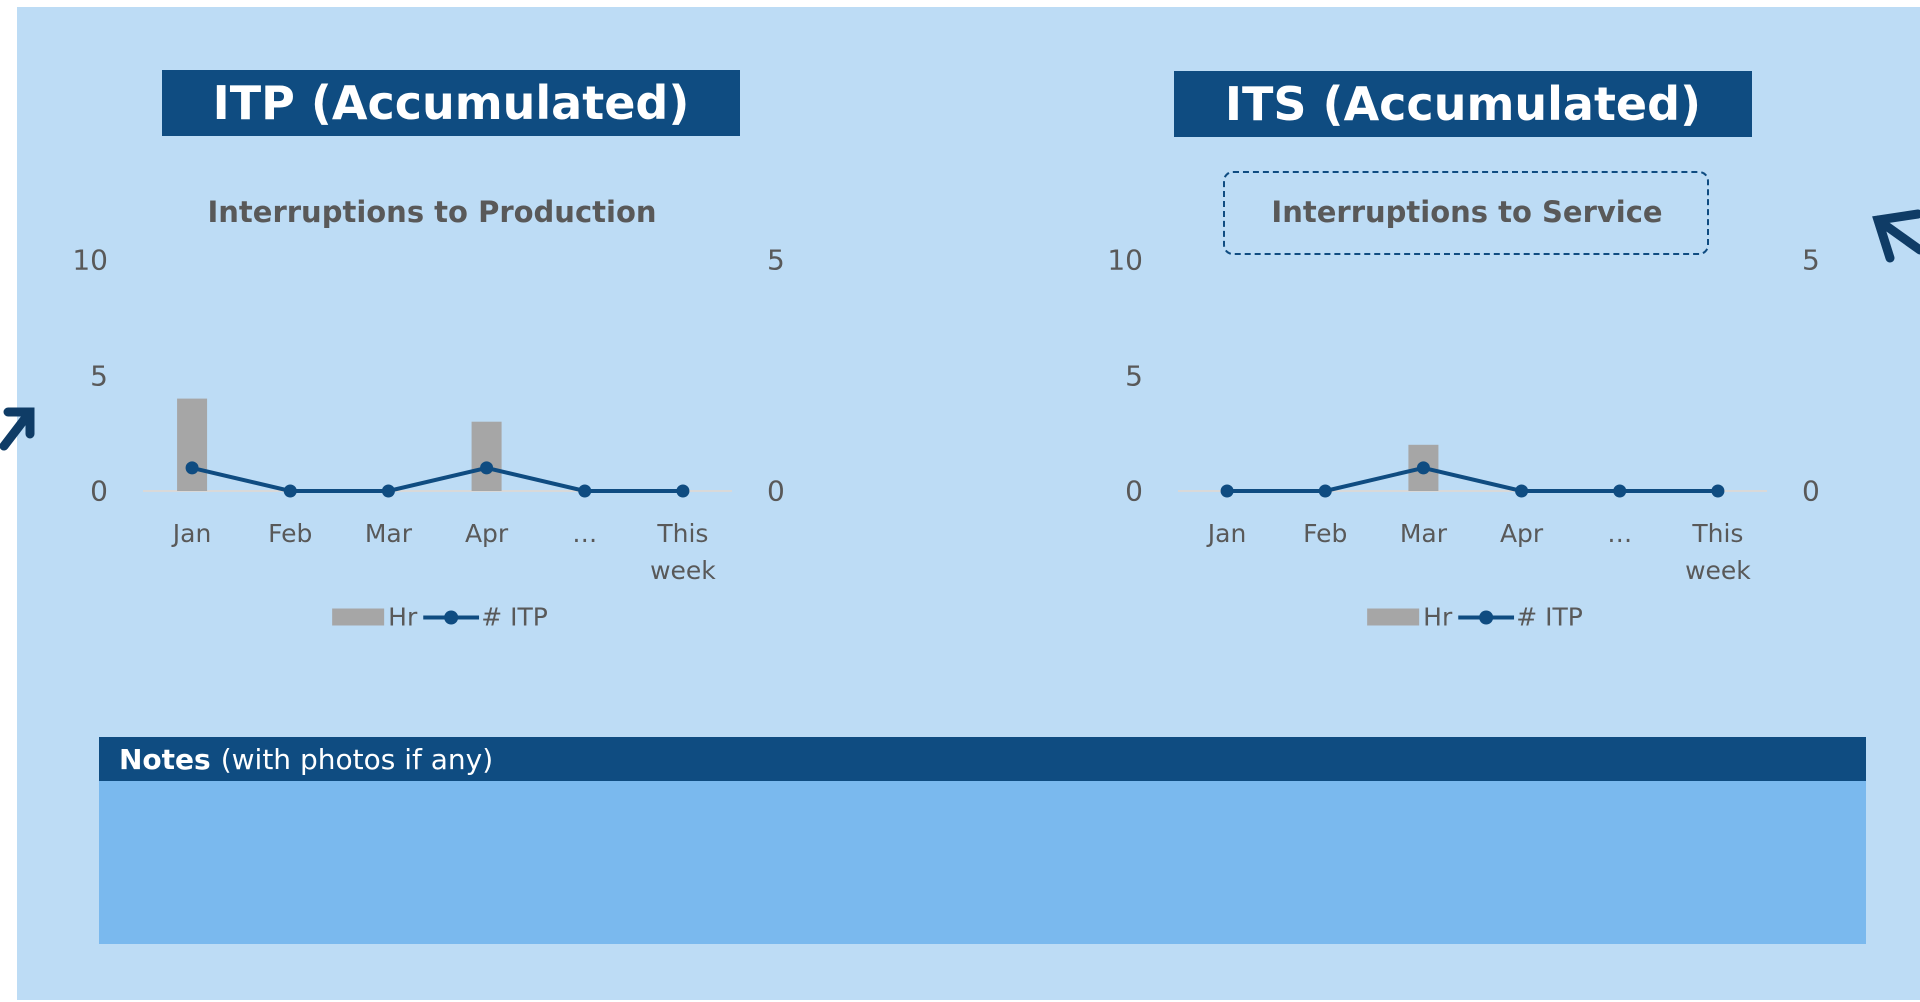 This screenshot has height=1002, width=1920. I want to click on selection-box, so click(1466, 213).